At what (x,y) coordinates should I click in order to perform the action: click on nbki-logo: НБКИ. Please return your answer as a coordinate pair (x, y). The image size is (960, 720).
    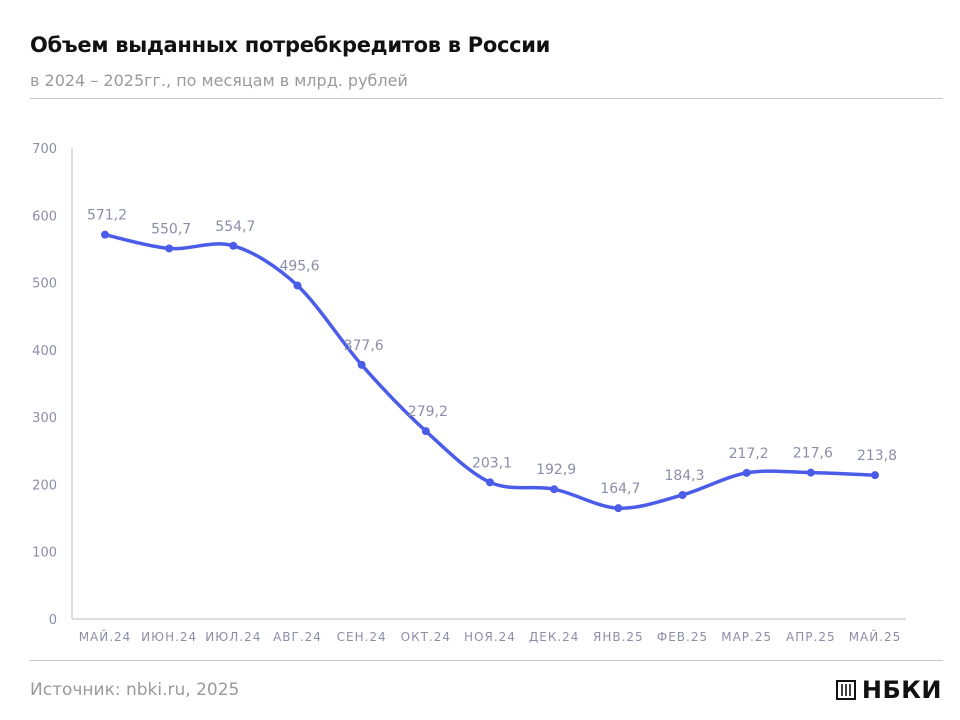
    Looking at the image, I should click on (888, 690).